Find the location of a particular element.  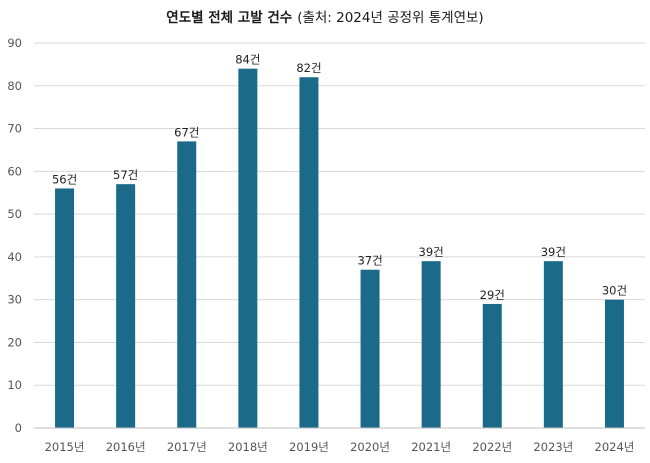

x-tick-label: 2018년 is located at coordinates (248, 447).